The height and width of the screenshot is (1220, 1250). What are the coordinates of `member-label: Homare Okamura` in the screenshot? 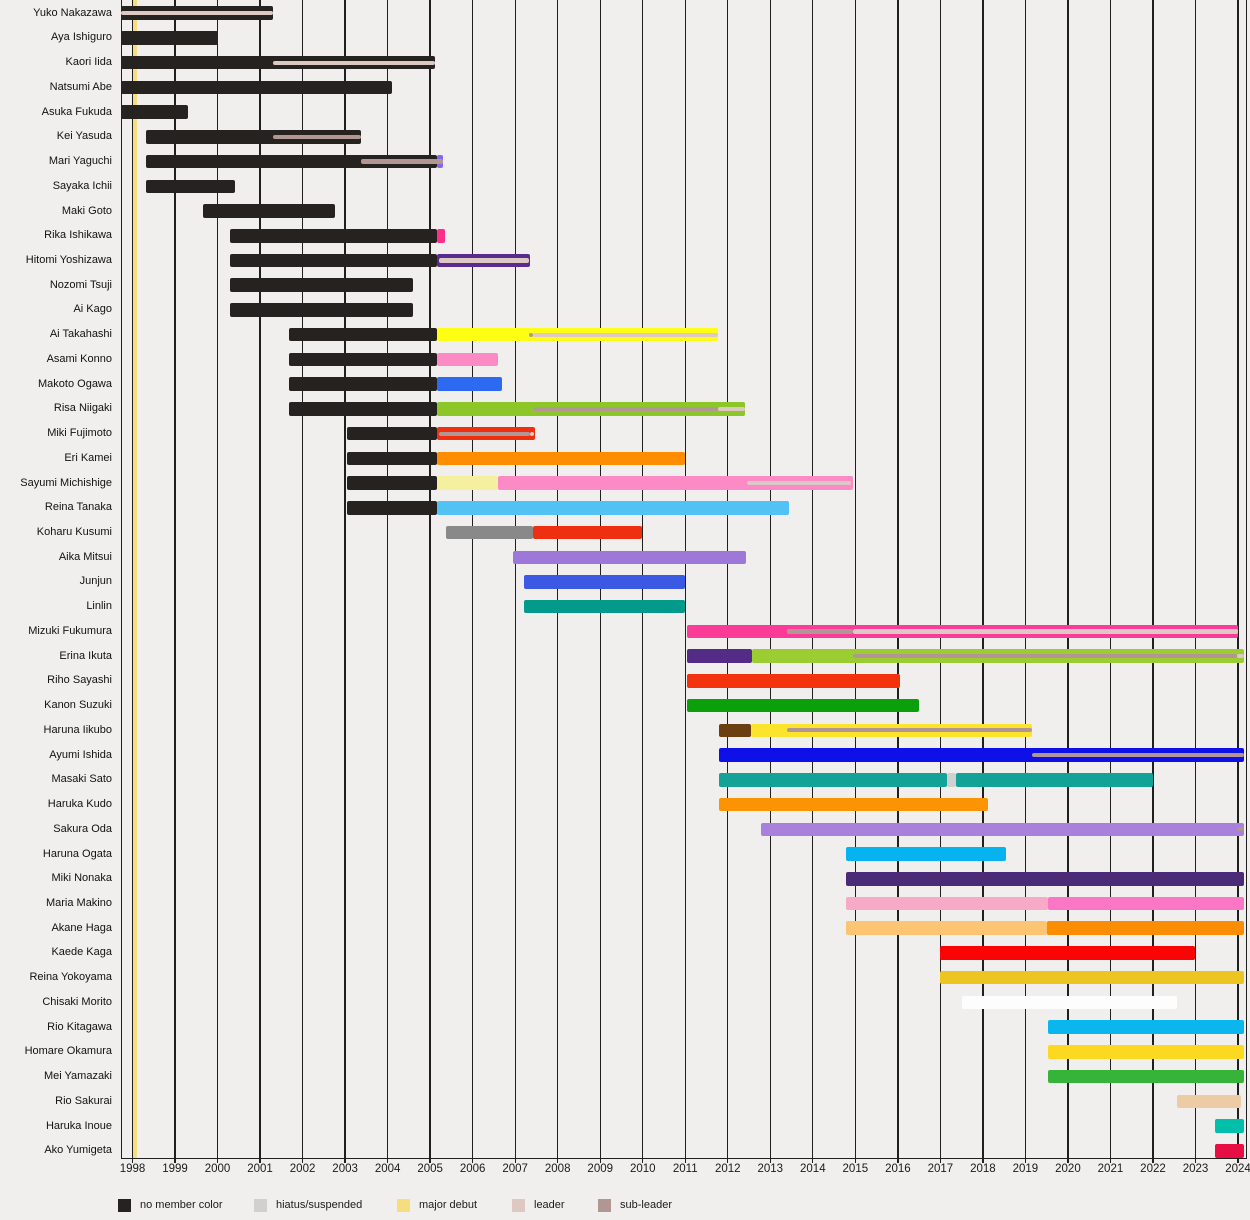 It's located at (68, 1051).